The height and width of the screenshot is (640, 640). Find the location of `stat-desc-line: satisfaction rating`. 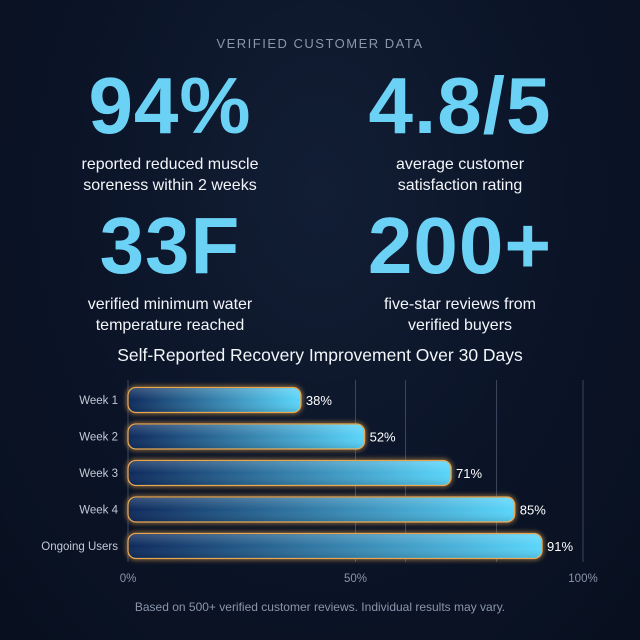

stat-desc-line: satisfaction rating is located at coordinates (460, 185).